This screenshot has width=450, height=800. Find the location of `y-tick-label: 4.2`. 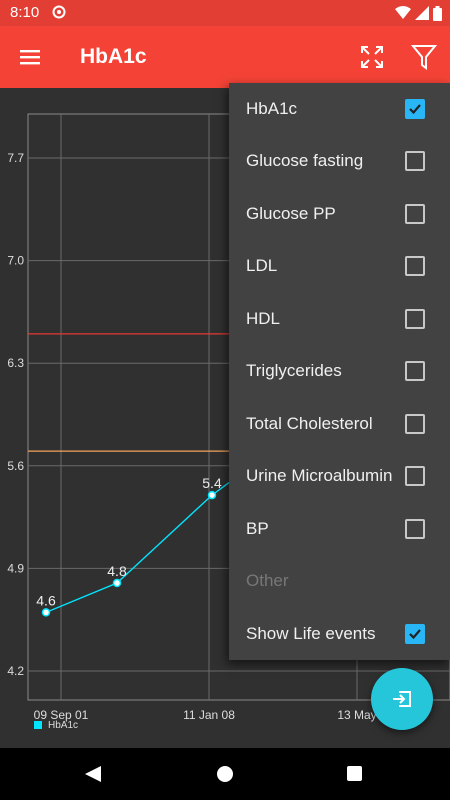

y-tick-label: 4.2 is located at coordinates (15, 671).